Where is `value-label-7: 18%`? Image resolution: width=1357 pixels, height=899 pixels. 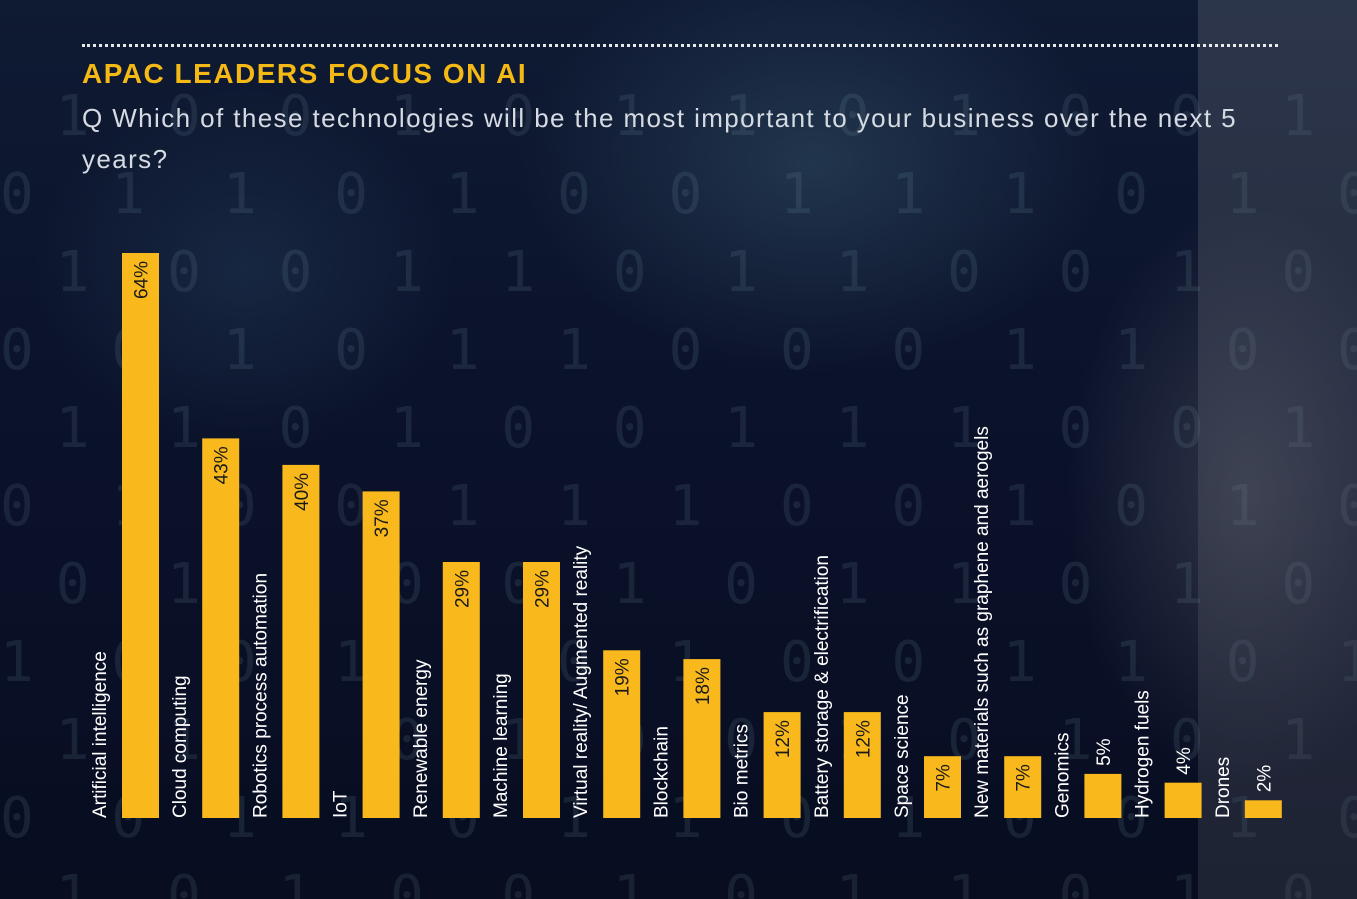 value-label-7: 18% is located at coordinates (703, 686).